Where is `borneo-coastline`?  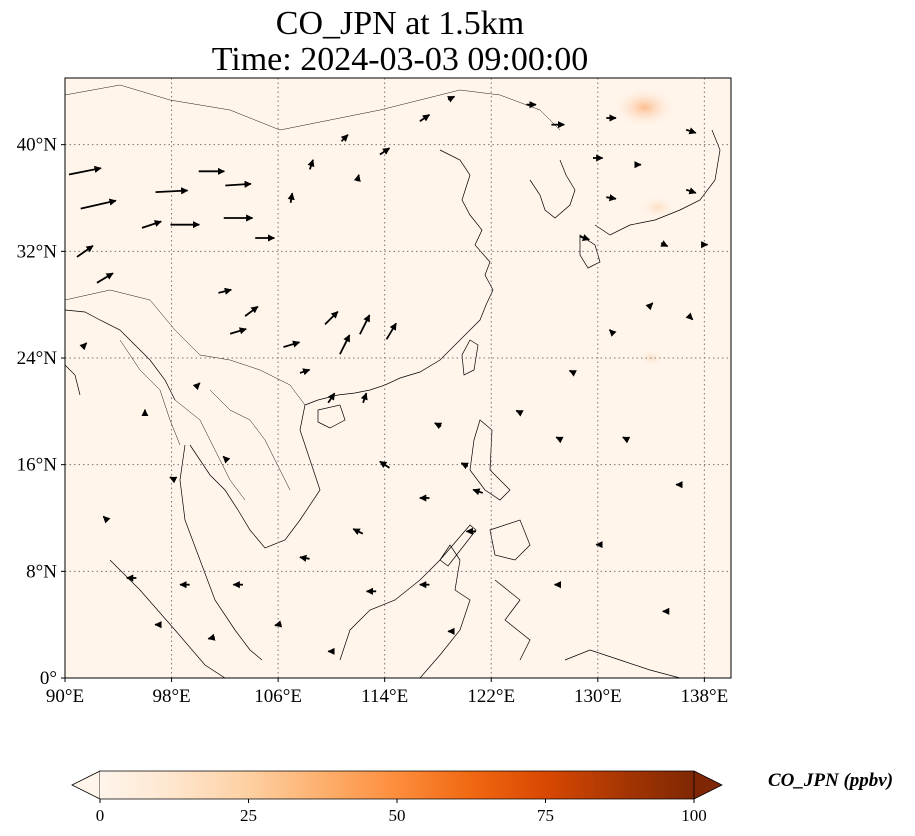 borneo-coastline is located at coordinates (405, 611).